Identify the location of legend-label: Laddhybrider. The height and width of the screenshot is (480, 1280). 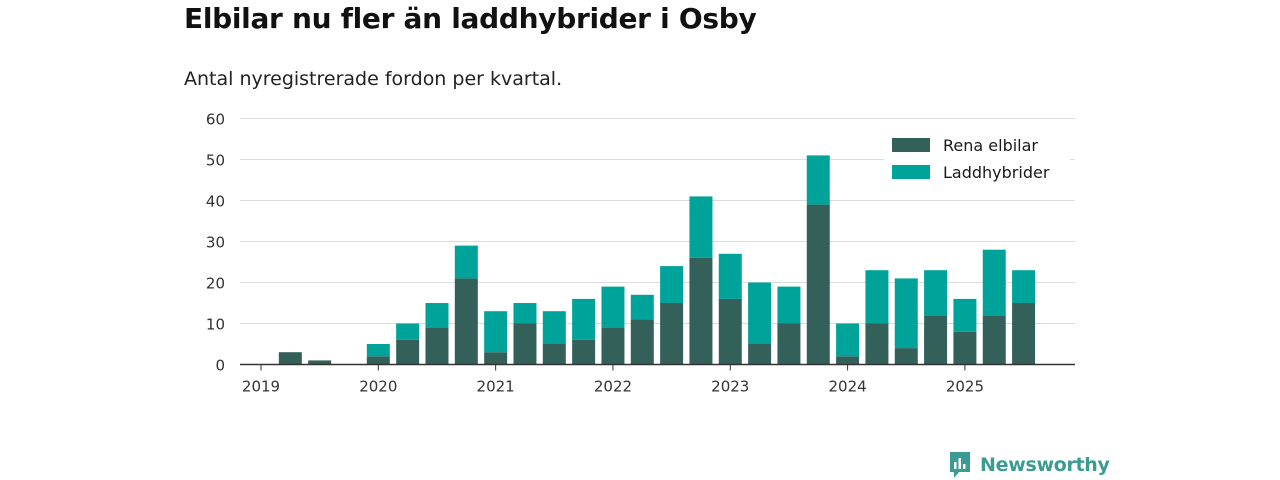
(996, 172).